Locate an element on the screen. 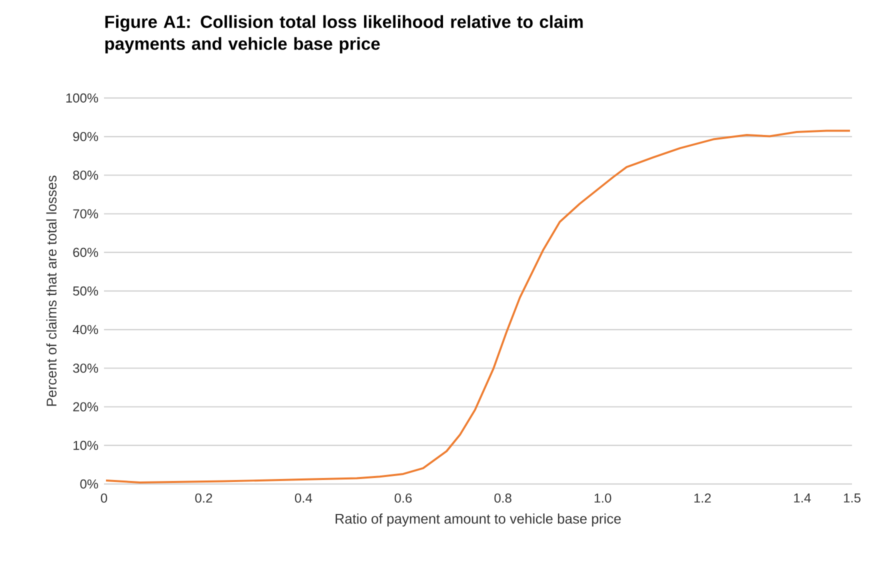 This screenshot has height=571, width=869. y-tick-label: 10% is located at coordinates (86, 445).